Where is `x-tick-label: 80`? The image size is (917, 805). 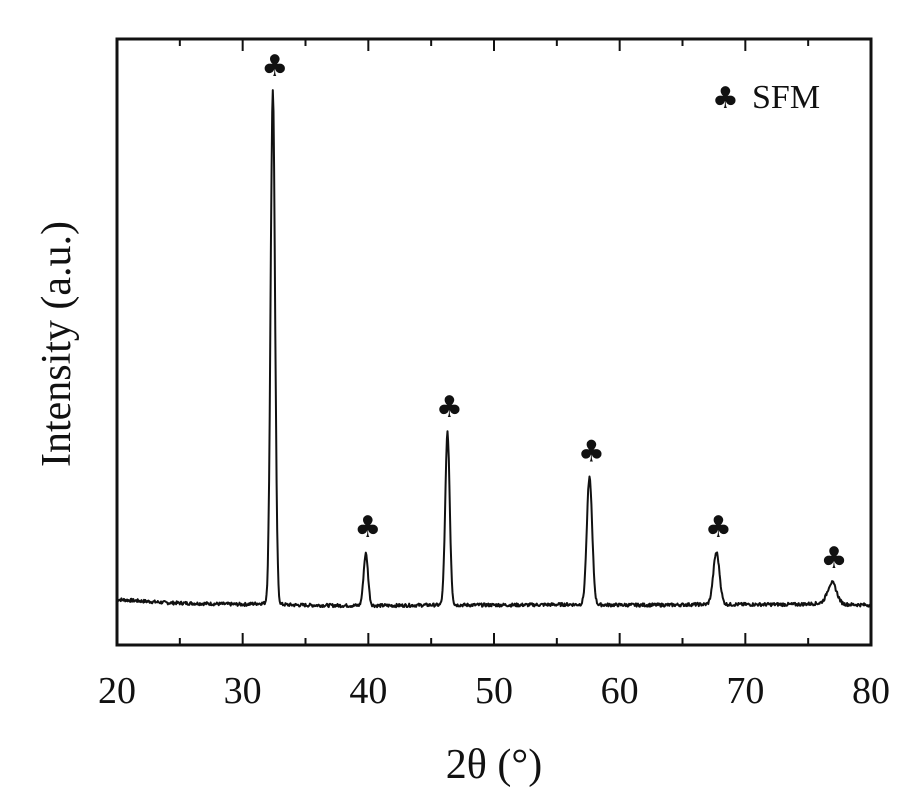 x-tick-label: 80 is located at coordinates (871, 691).